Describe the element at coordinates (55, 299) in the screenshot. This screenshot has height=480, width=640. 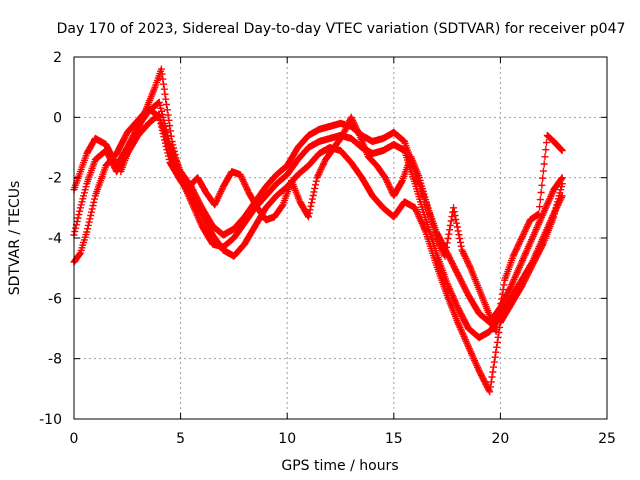
I see `y-tick-label: -6` at that location.